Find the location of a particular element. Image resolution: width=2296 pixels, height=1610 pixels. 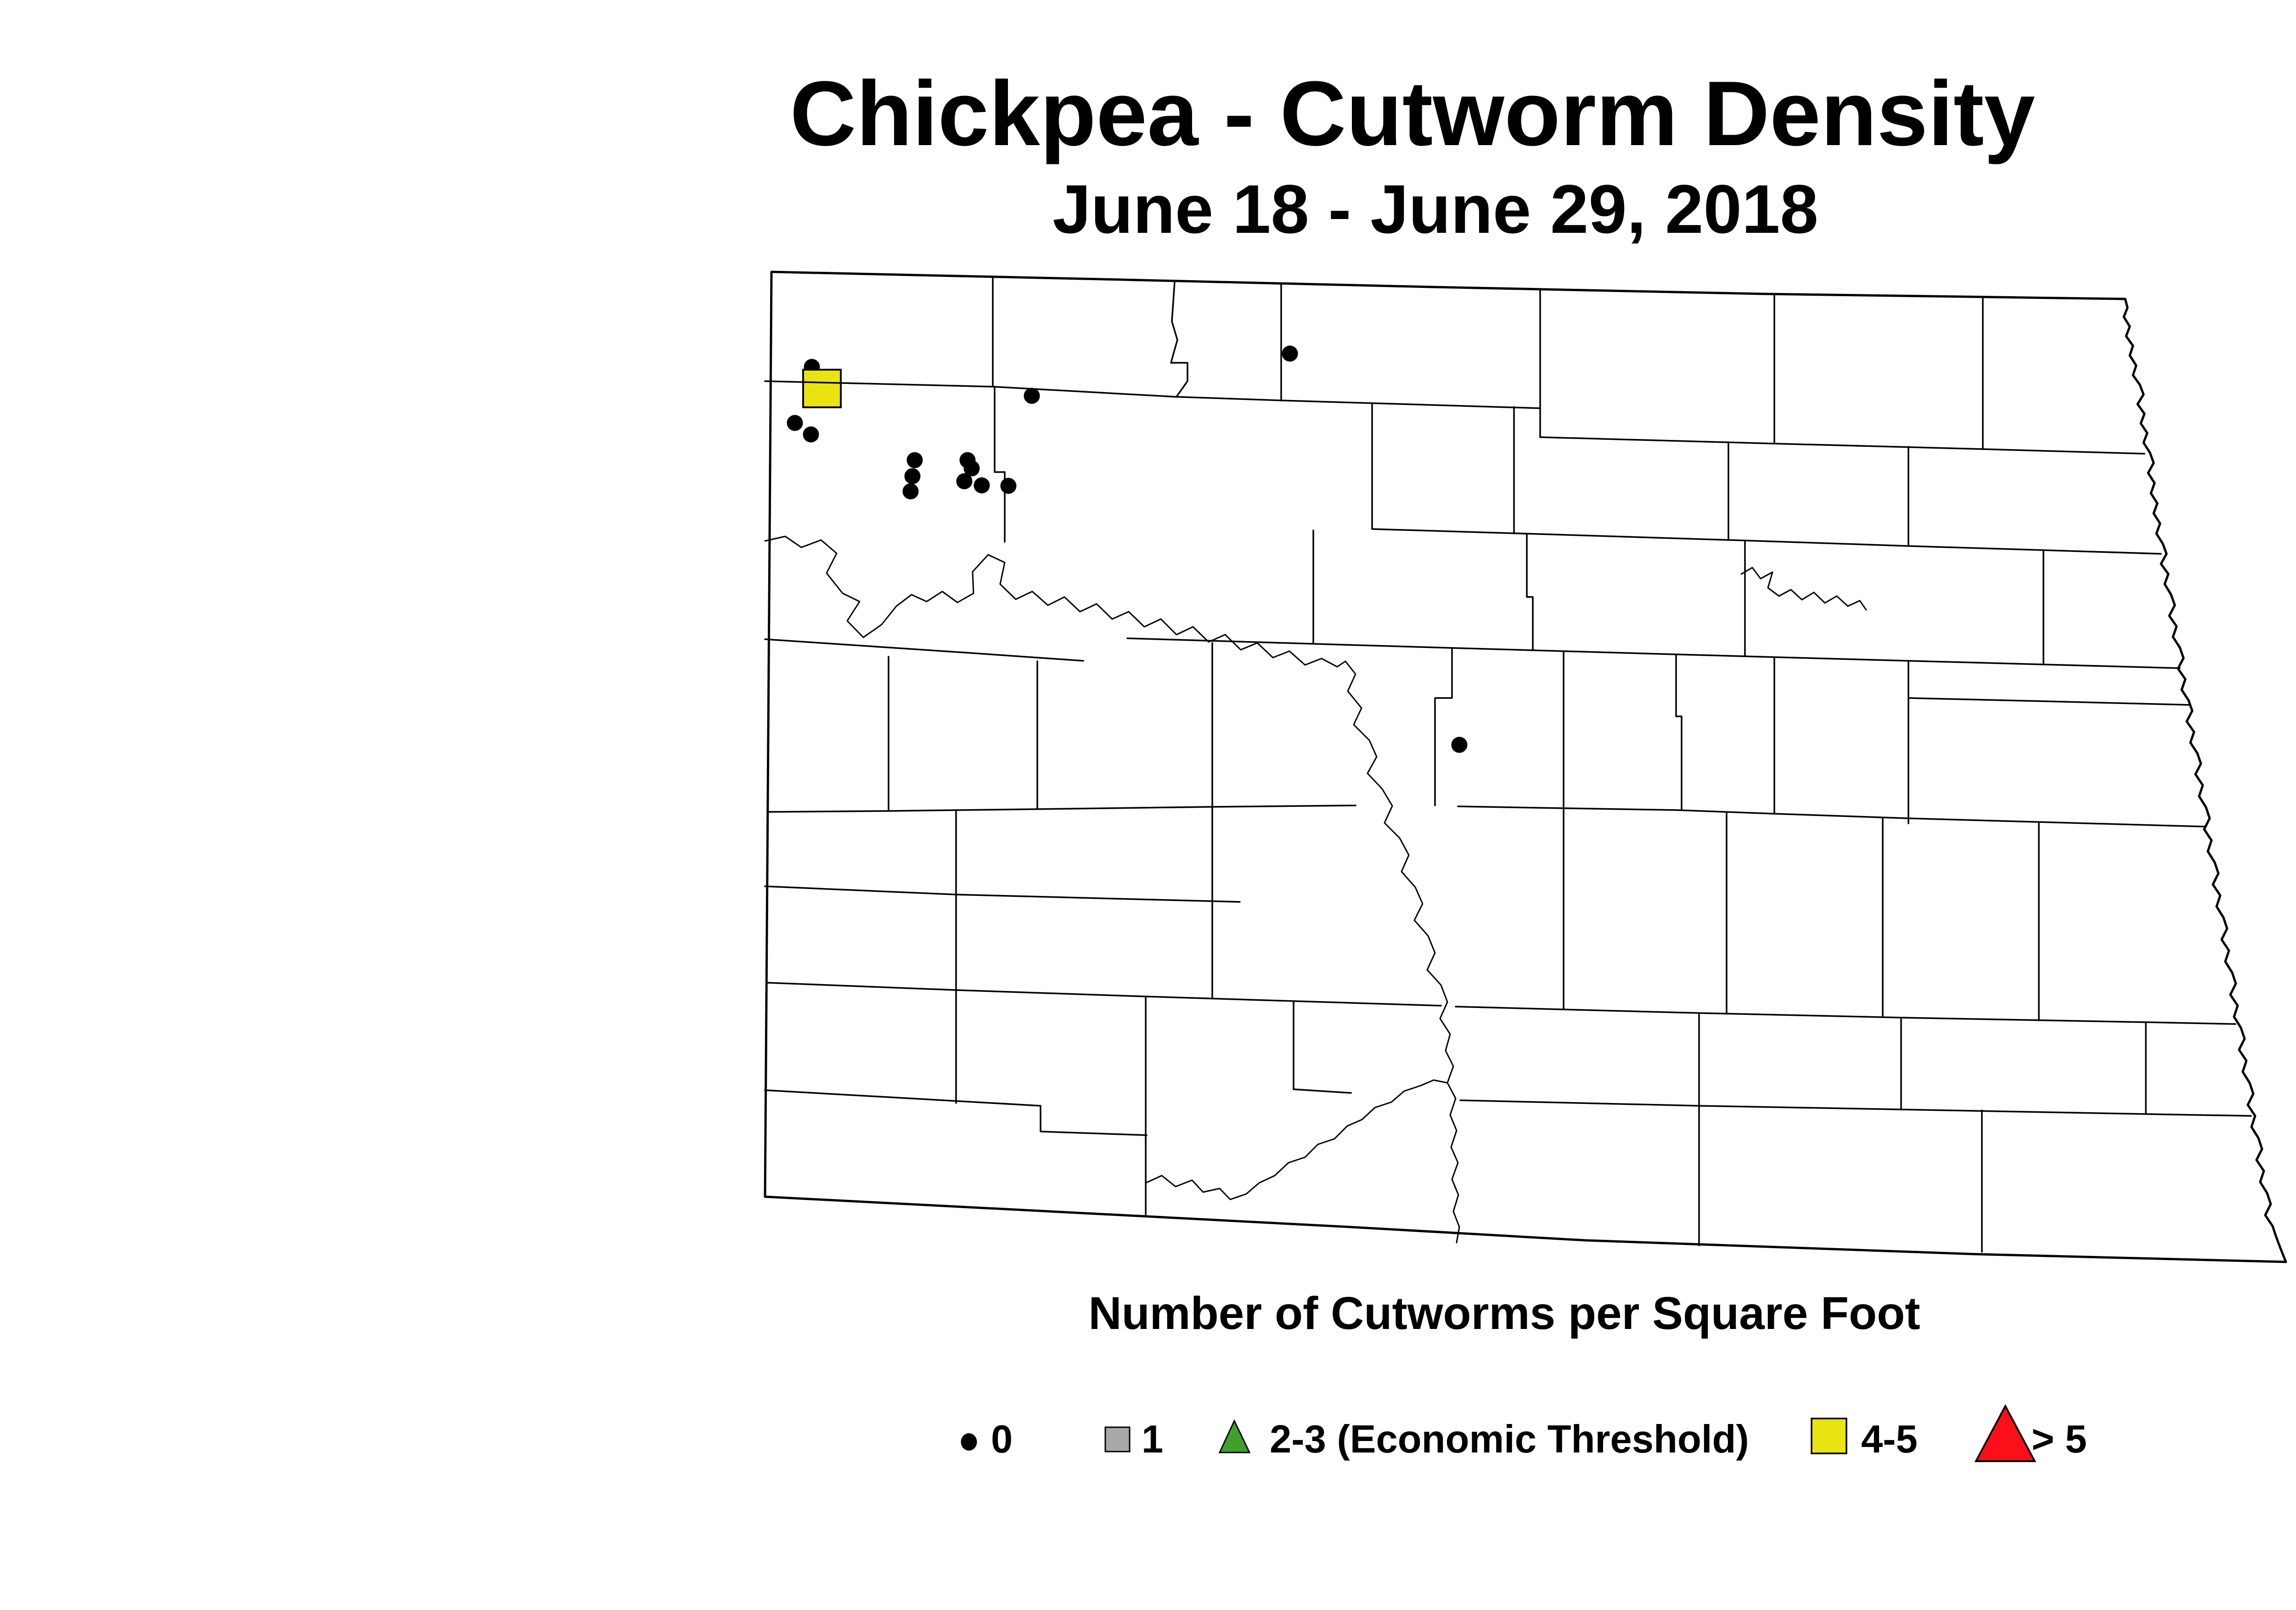

legend-label-4-5: 4-5 is located at coordinates (1890, 1439).